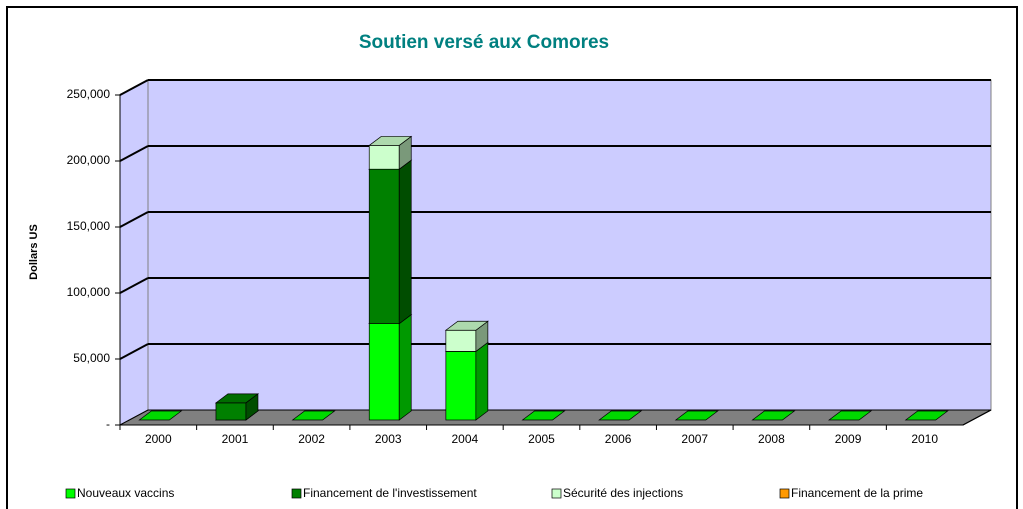 The width and height of the screenshot is (1023, 509). Describe the element at coordinates (134, 252) in the screenshot. I see `side-wall` at that location.